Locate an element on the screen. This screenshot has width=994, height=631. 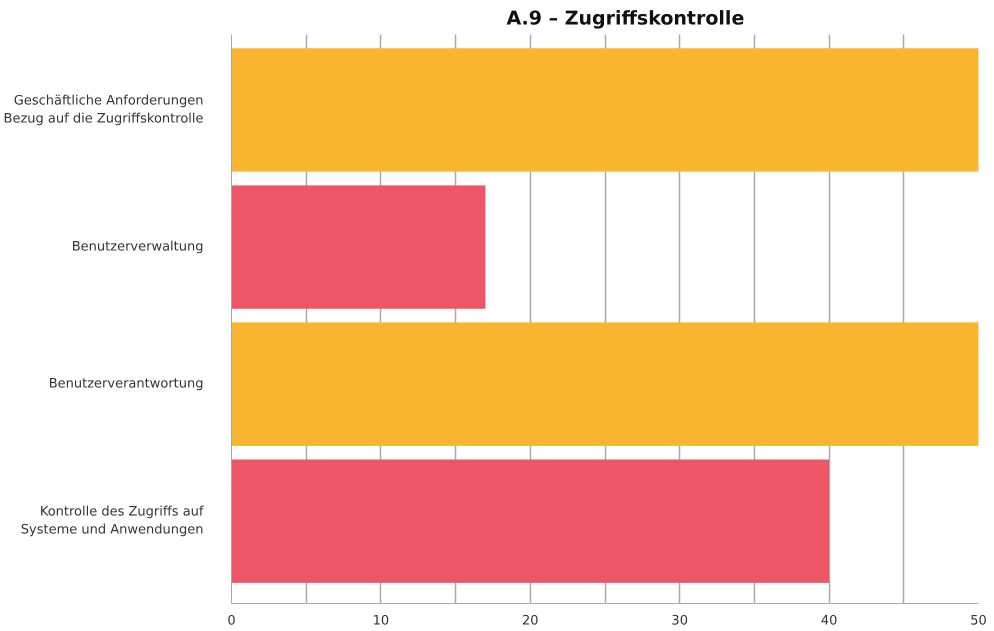
x-tick-label: 20 is located at coordinates (530, 621).